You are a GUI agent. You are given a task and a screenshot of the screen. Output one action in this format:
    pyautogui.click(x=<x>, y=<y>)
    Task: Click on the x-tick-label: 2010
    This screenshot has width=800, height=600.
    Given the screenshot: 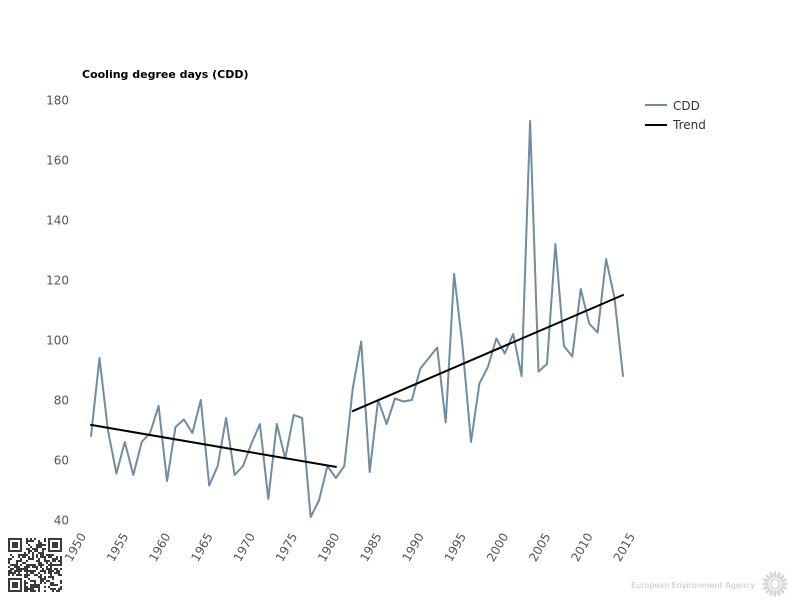 What is the action you would take?
    pyautogui.click(x=581, y=547)
    